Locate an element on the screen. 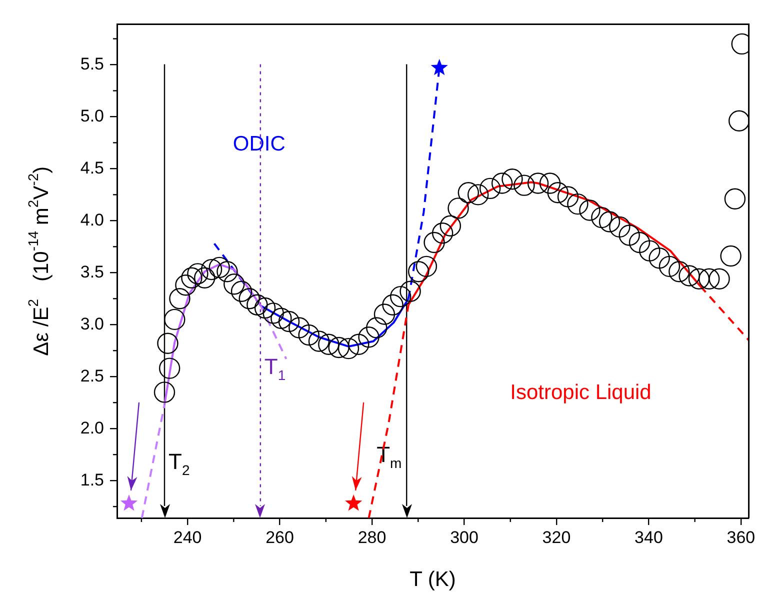  y-tick-label: 5.5 is located at coordinates (92, 64).